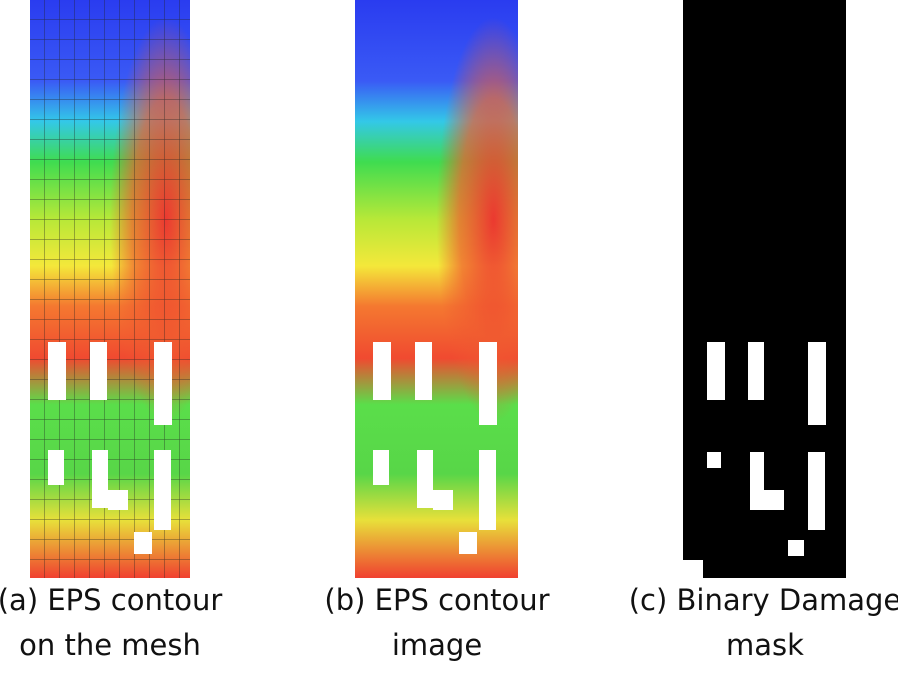 This screenshot has height=674, width=898. I want to click on caption: on the mesh, so click(110, 645).